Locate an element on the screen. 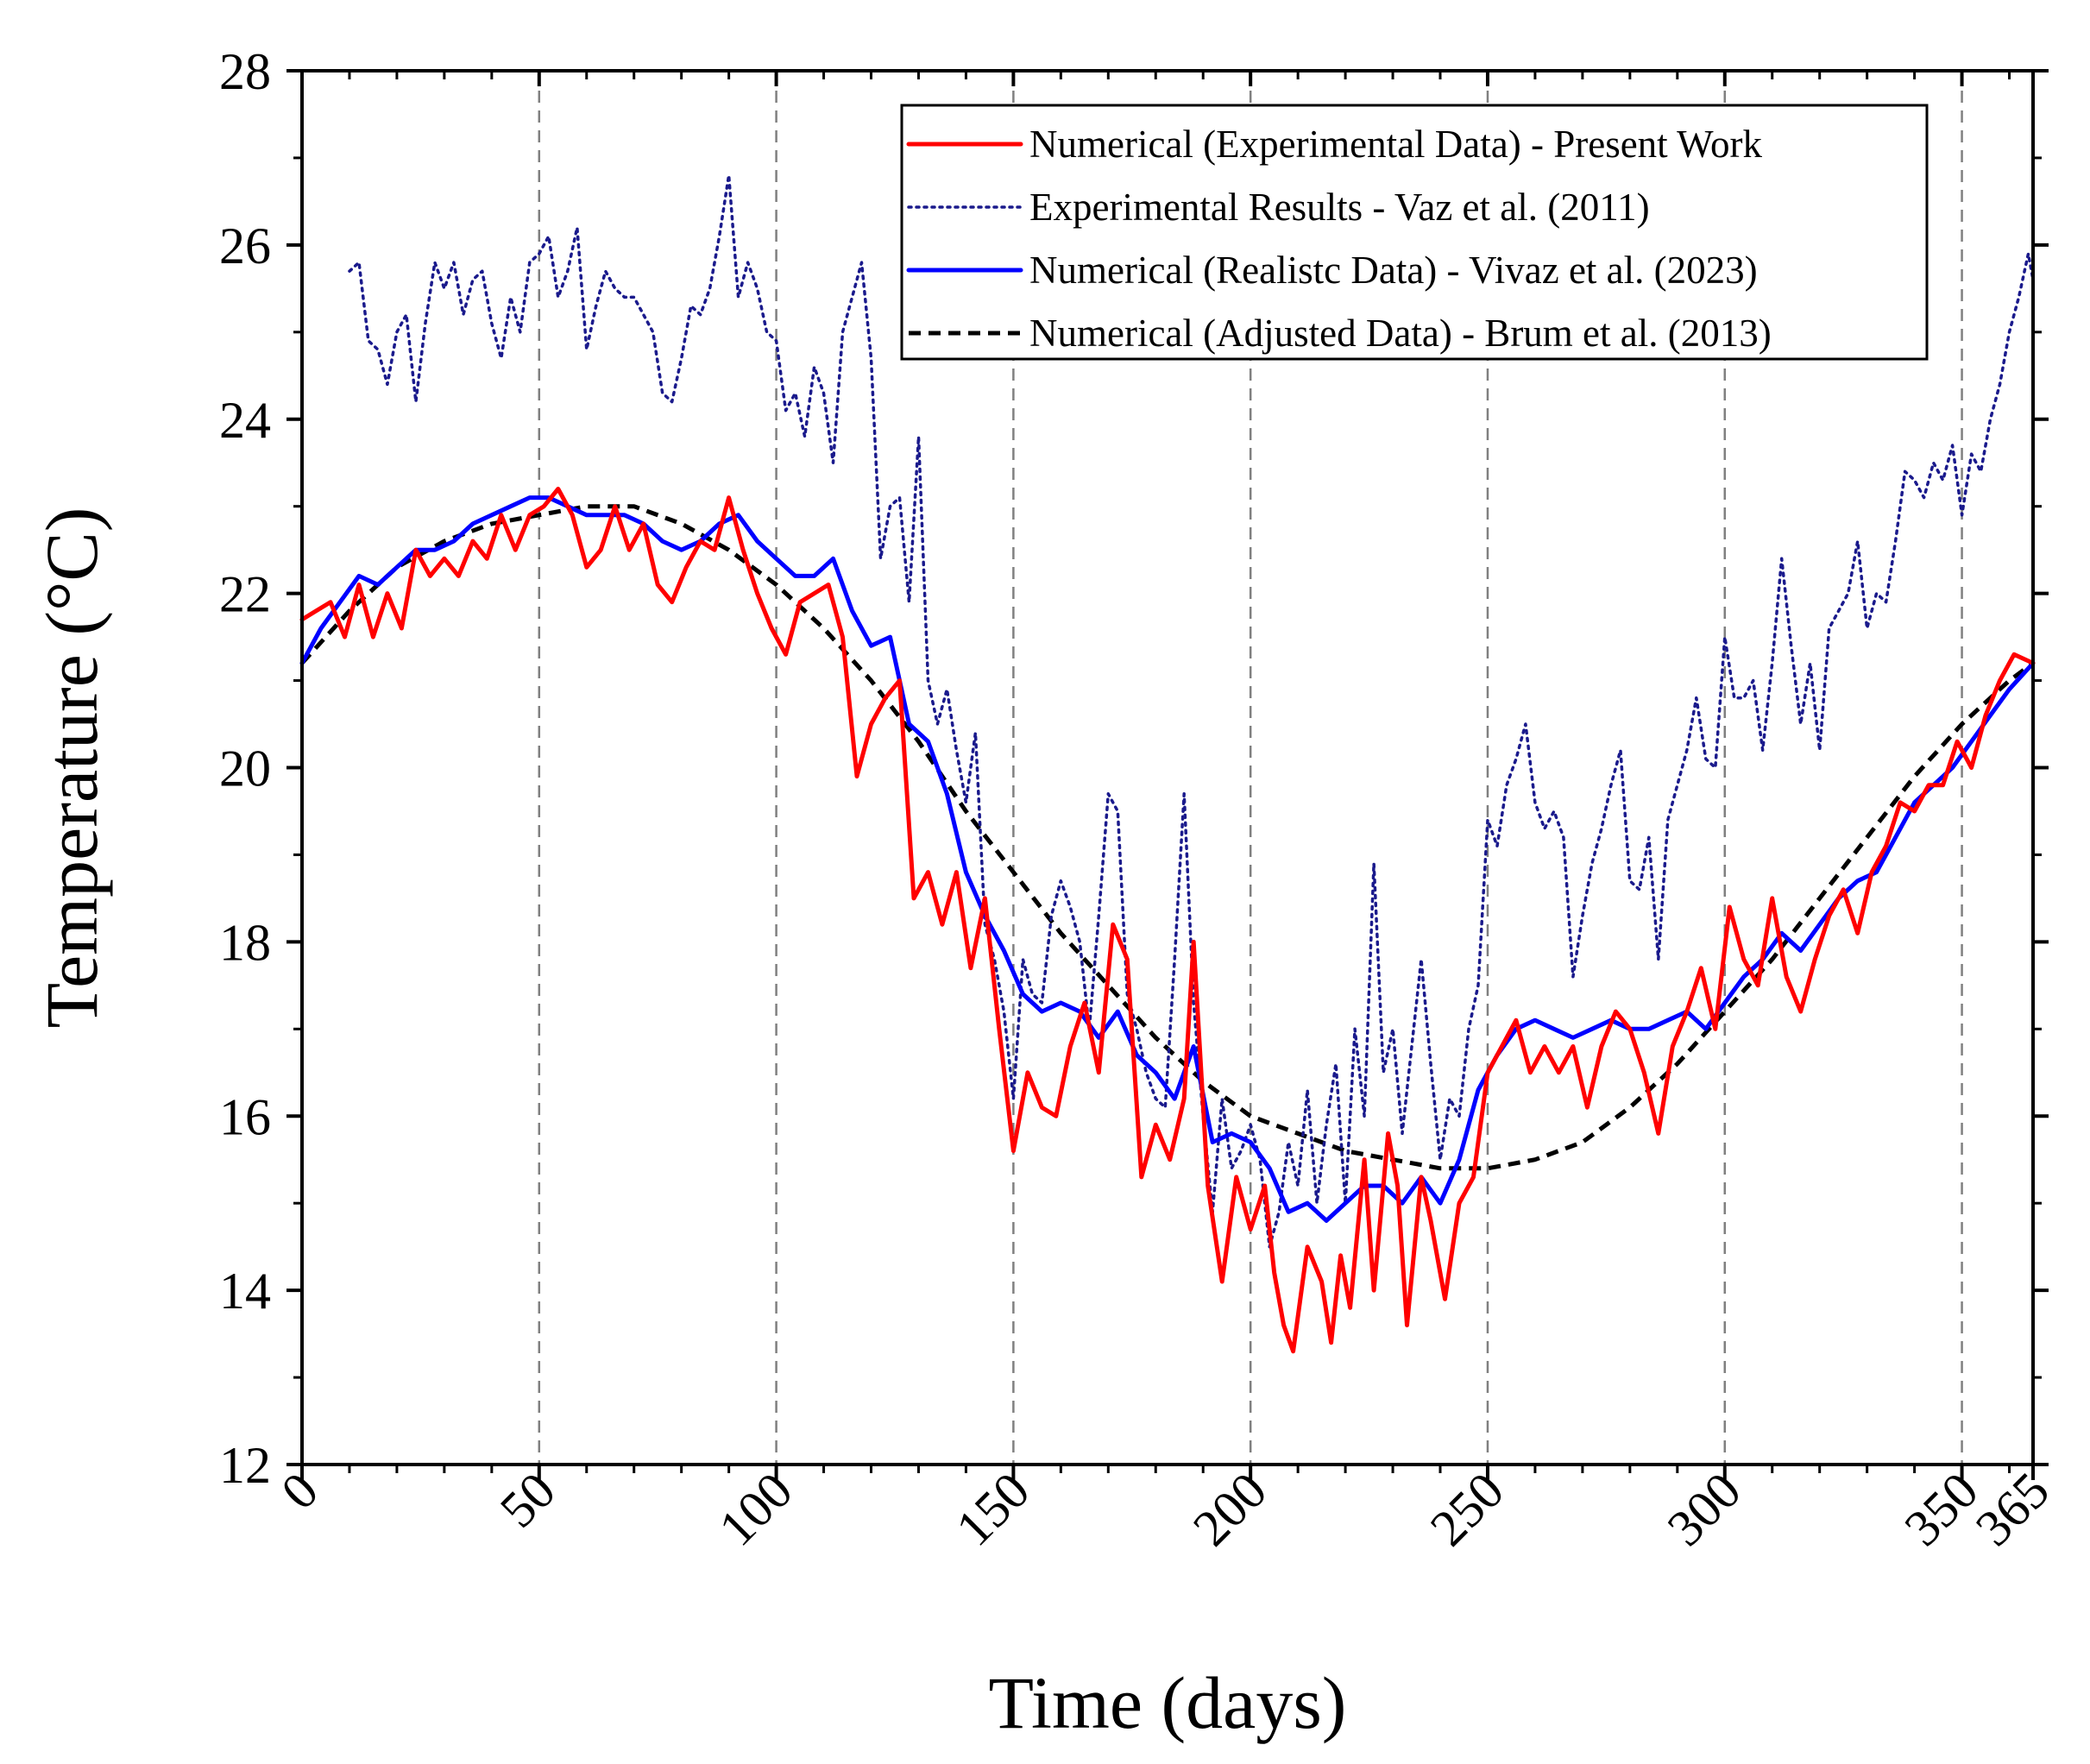  y-tick-label: 28 is located at coordinates (245, 71).